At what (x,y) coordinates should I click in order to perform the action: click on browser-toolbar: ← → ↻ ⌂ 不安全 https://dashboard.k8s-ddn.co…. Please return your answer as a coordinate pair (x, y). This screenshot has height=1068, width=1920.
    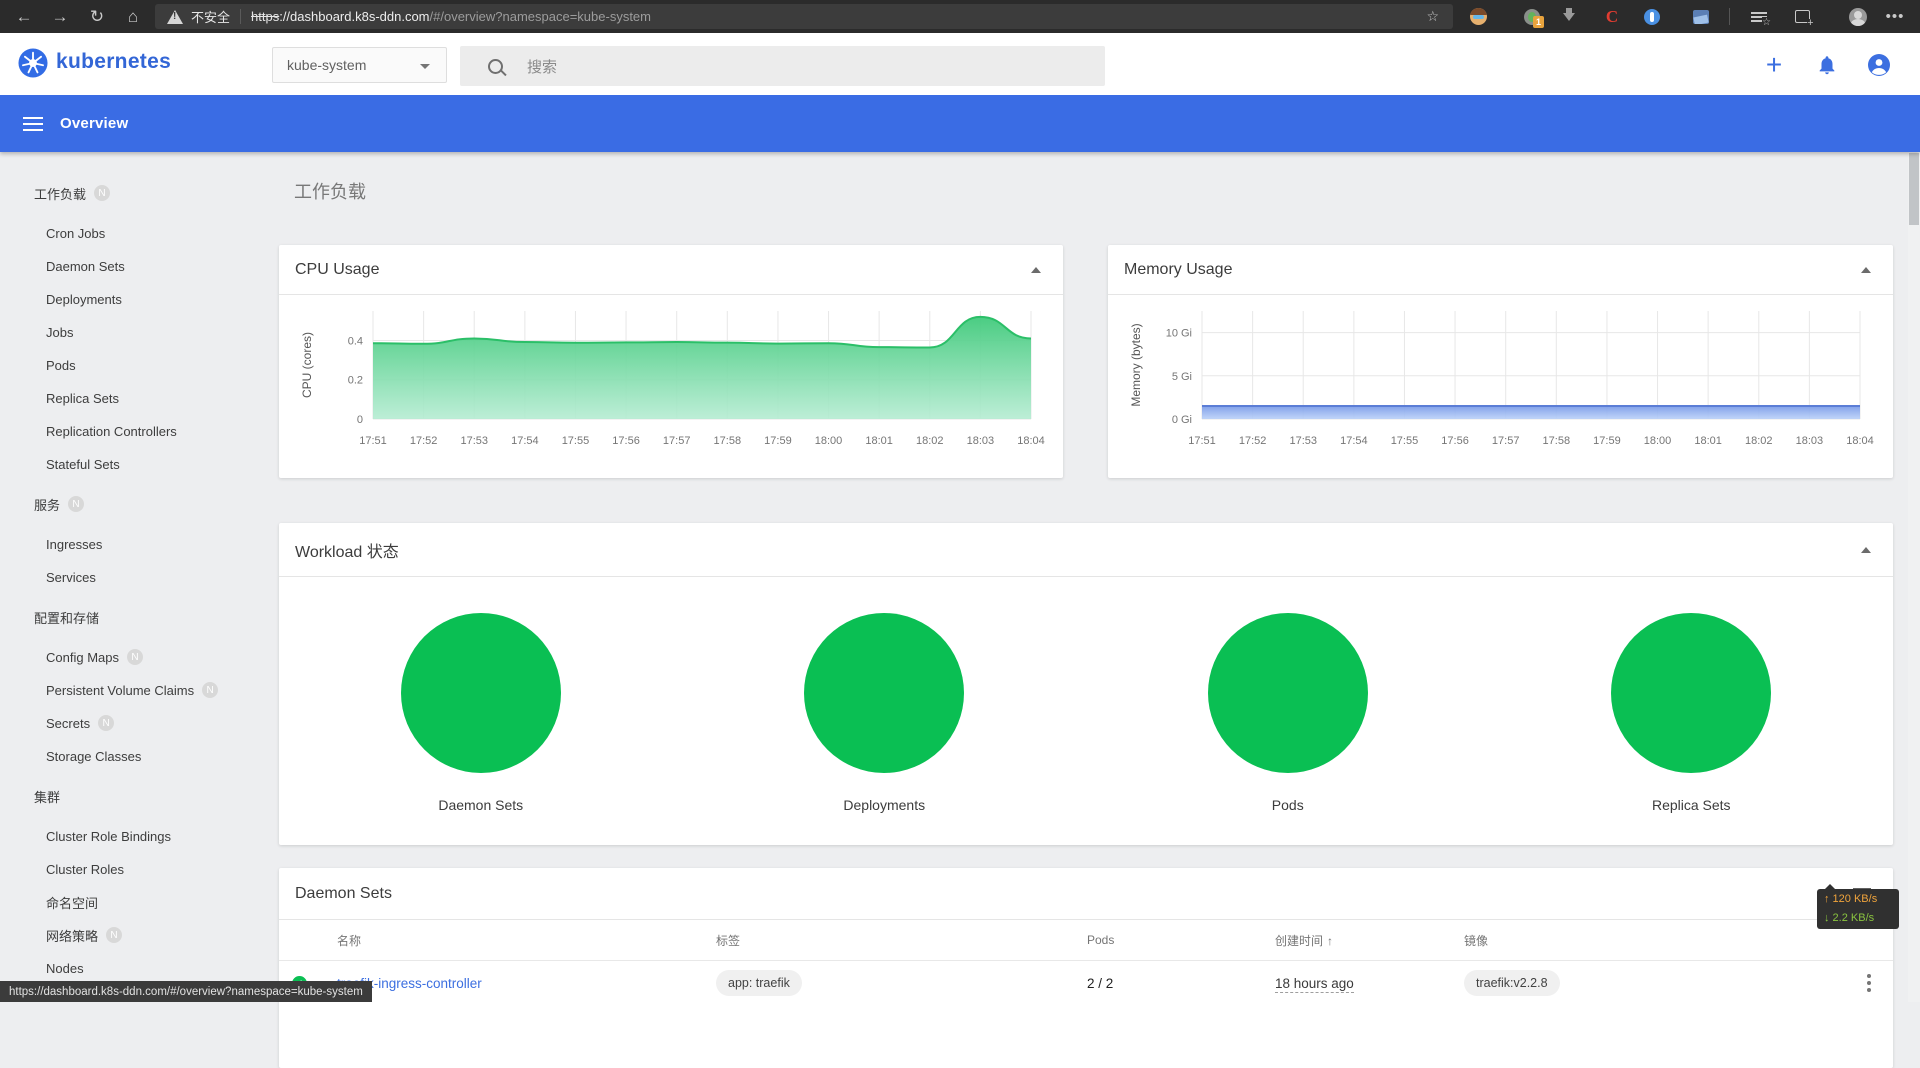
    Looking at the image, I should click on (960, 16).